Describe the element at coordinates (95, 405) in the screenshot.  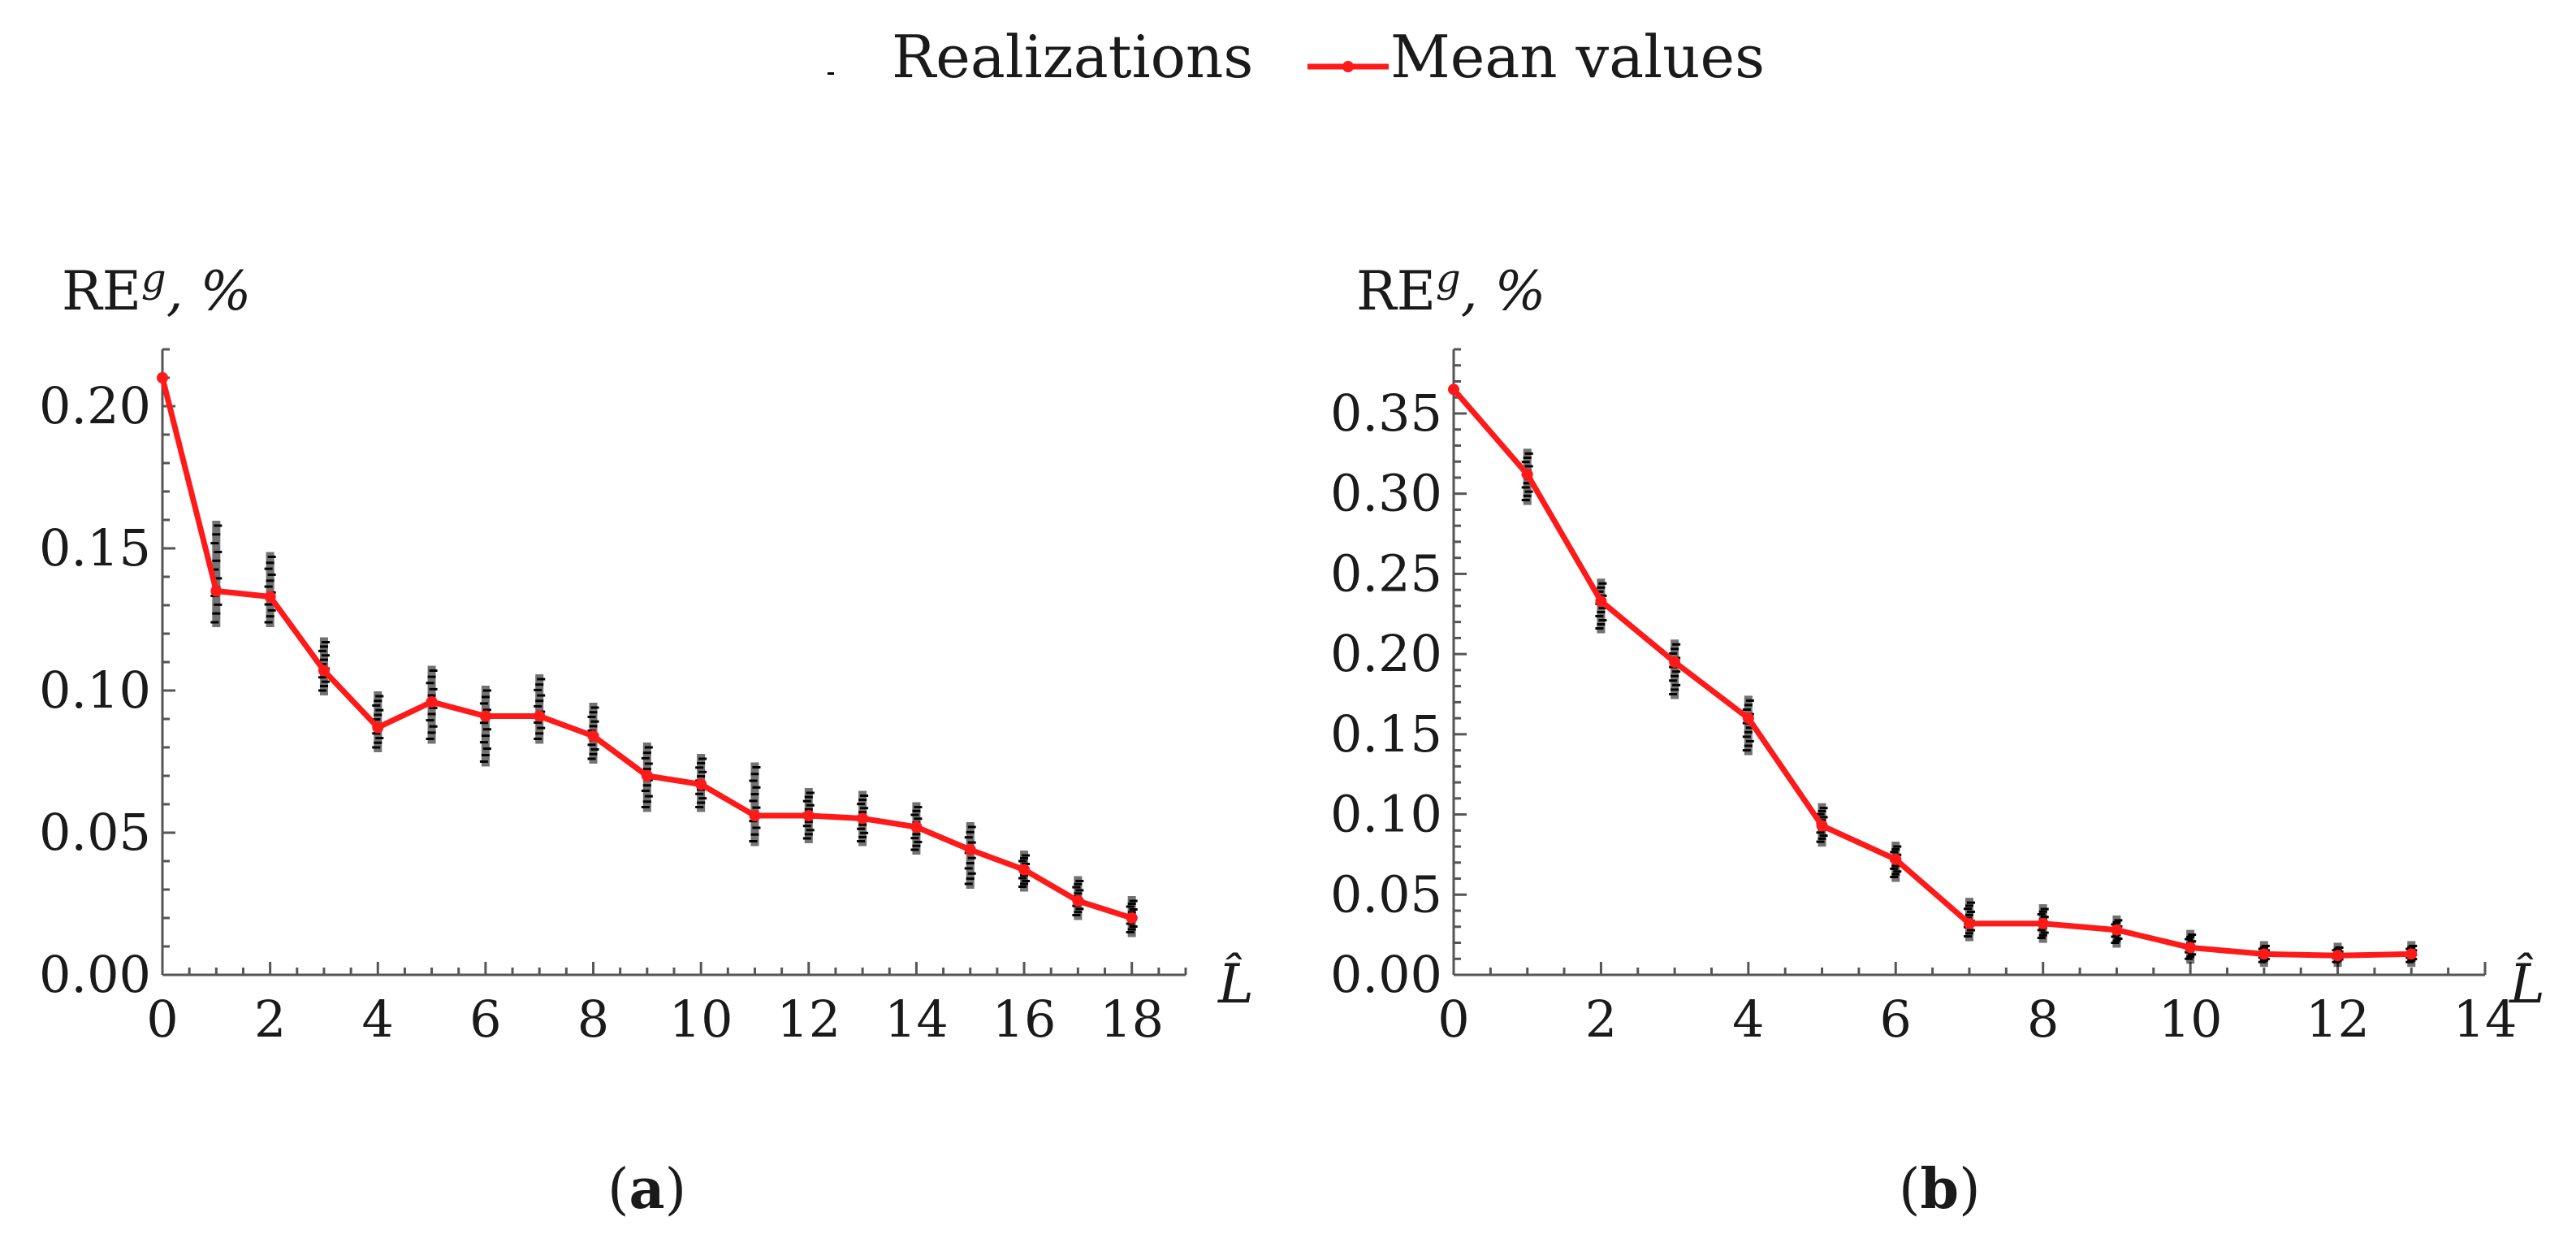
I see `panel-a-y-tick-label: 0.20` at that location.